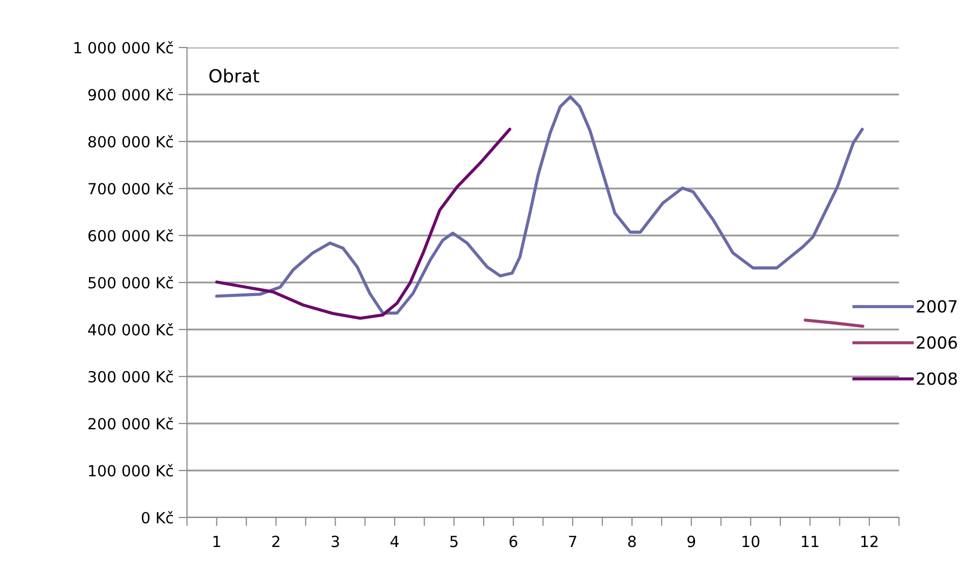 This screenshot has width=973, height=583. What do you see at coordinates (514, 542) in the screenshot?
I see `x-tick-label: 6` at bounding box center [514, 542].